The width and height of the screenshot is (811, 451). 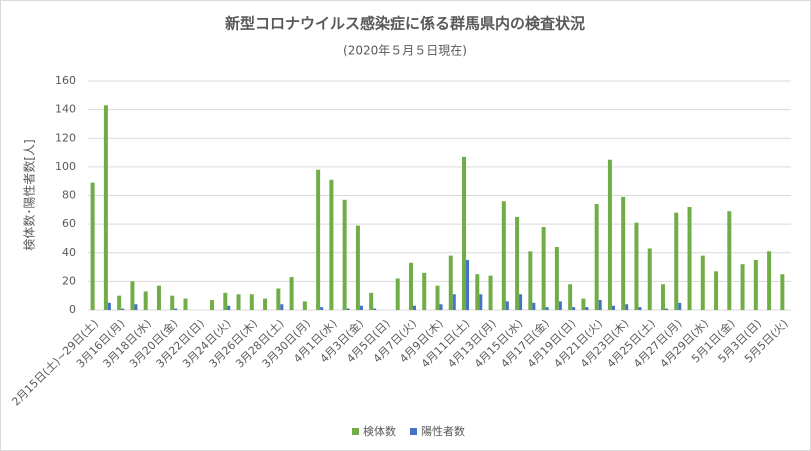 I want to click on y-tick-label: 20, so click(x=69, y=280).